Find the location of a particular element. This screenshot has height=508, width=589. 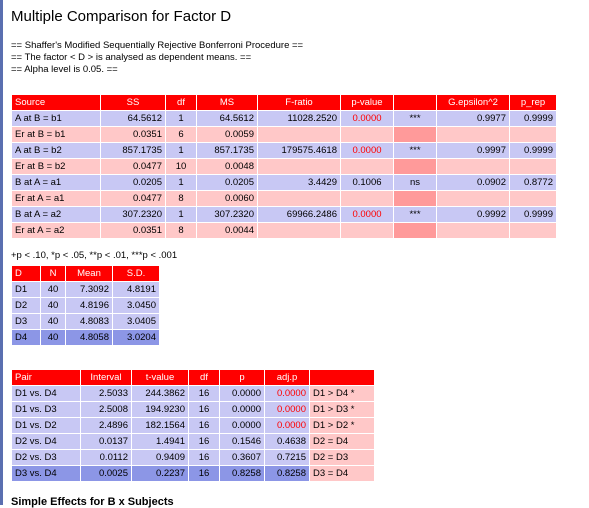

cell-d: D1 is located at coordinates (26, 289).